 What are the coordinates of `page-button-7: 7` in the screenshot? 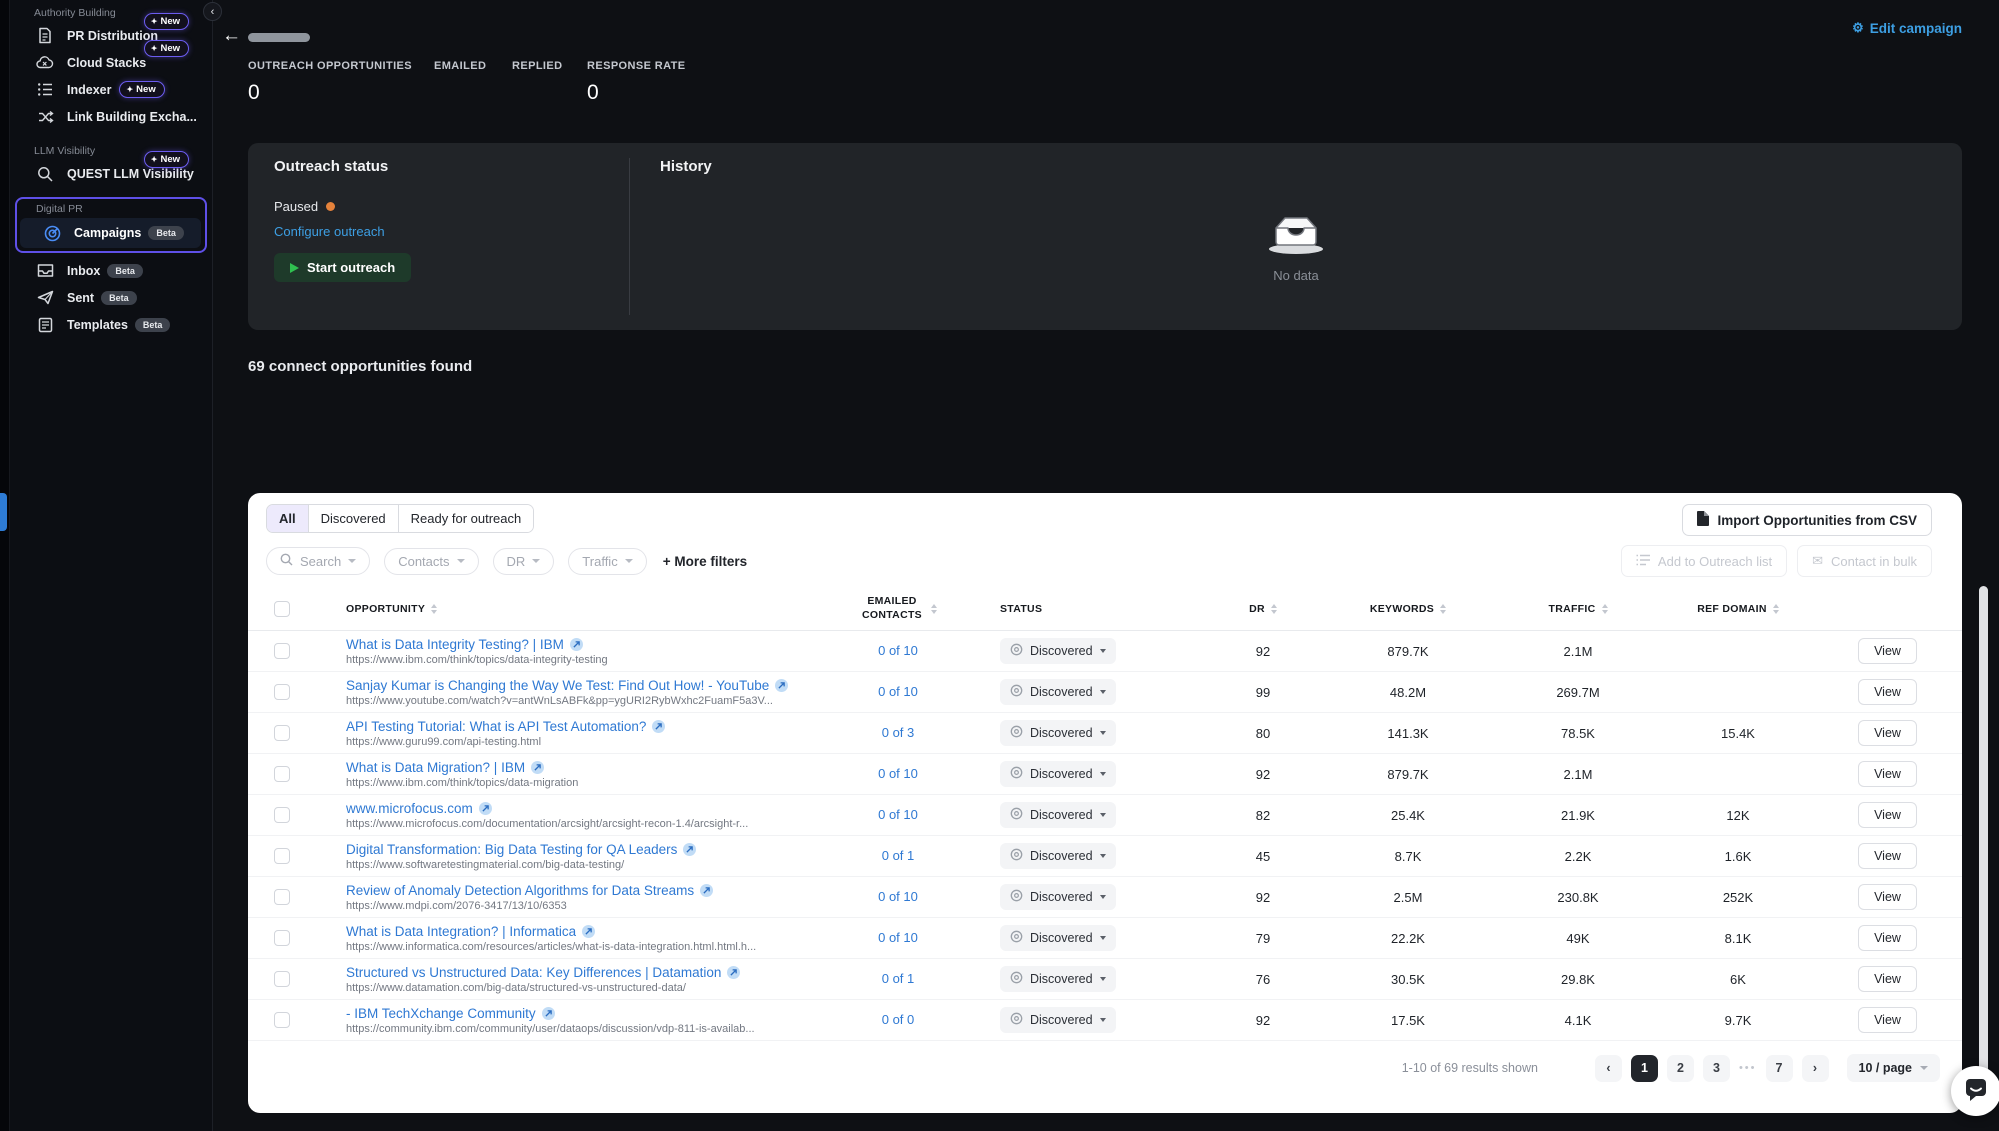 It's located at (1779, 1068).